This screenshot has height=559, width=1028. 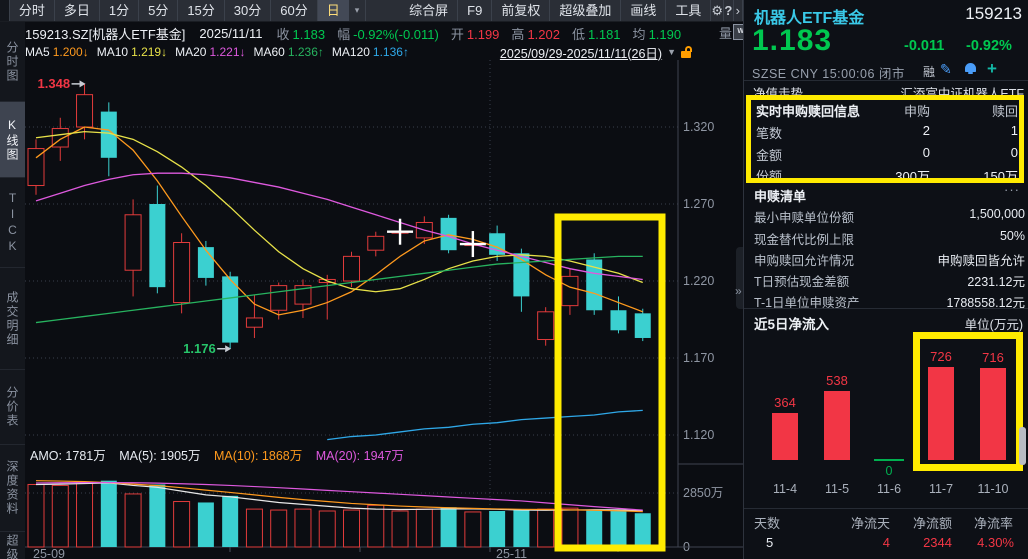 I want to click on svg-text: 25-11, so click(x=511, y=553).